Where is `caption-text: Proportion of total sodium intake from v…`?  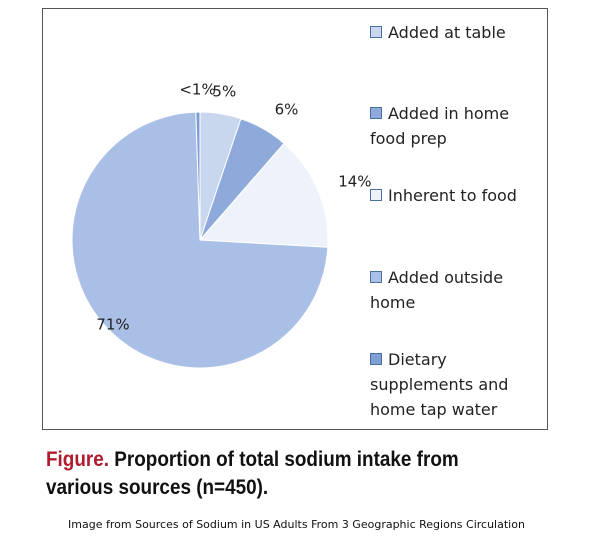
caption-text: Proportion of total sodium intake from v… is located at coordinates (252, 473).